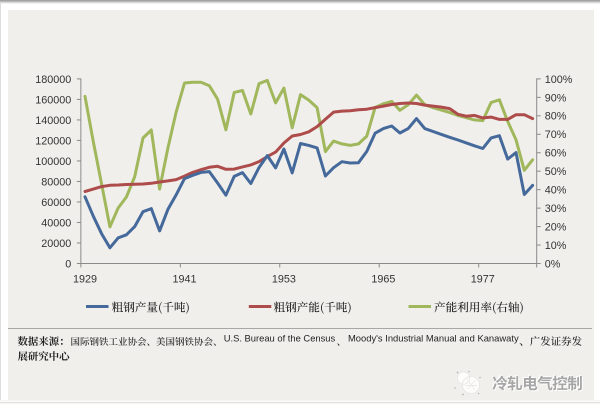  Describe the element at coordinates (556, 209) in the screenshot. I see `svg-text: 30%` at that location.